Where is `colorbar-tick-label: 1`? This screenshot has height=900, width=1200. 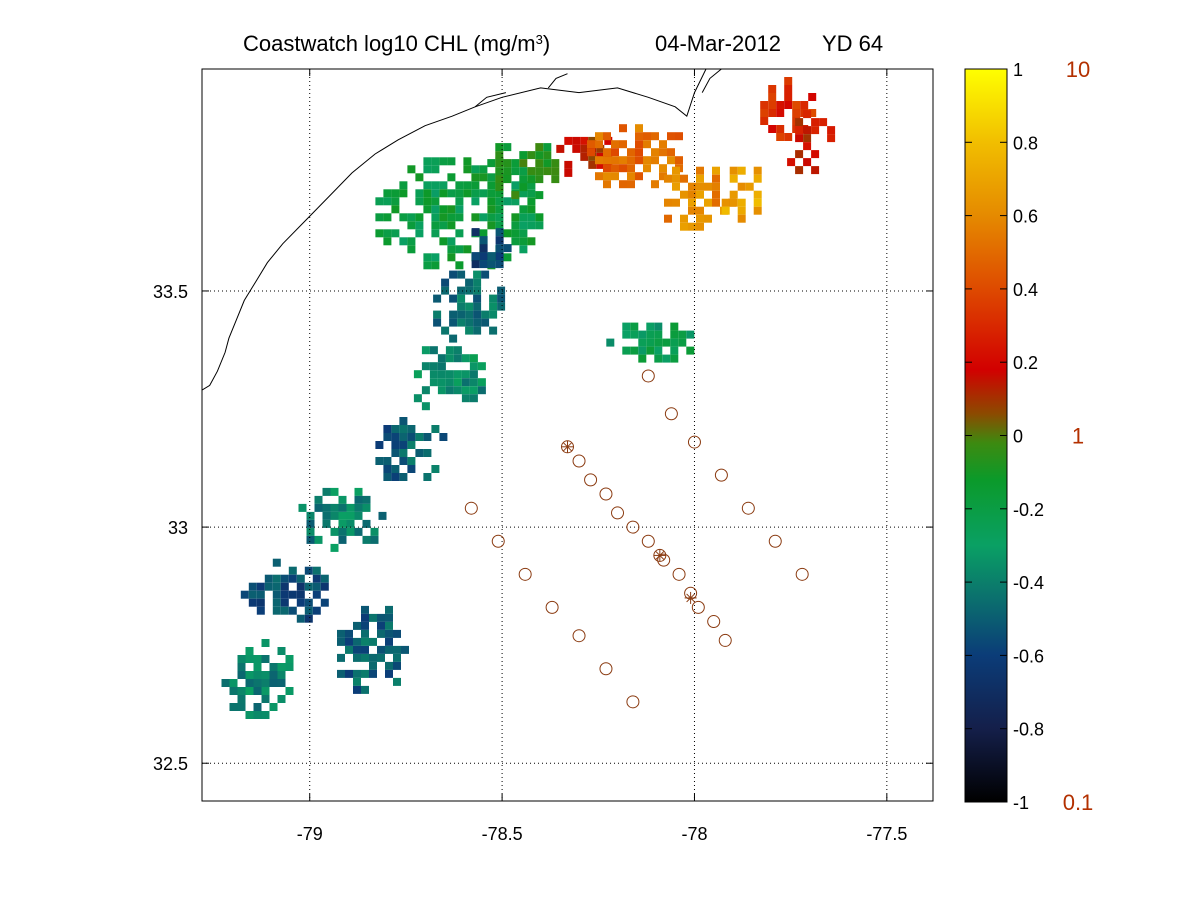
colorbar-tick-label: 1 is located at coordinates (1018, 70).